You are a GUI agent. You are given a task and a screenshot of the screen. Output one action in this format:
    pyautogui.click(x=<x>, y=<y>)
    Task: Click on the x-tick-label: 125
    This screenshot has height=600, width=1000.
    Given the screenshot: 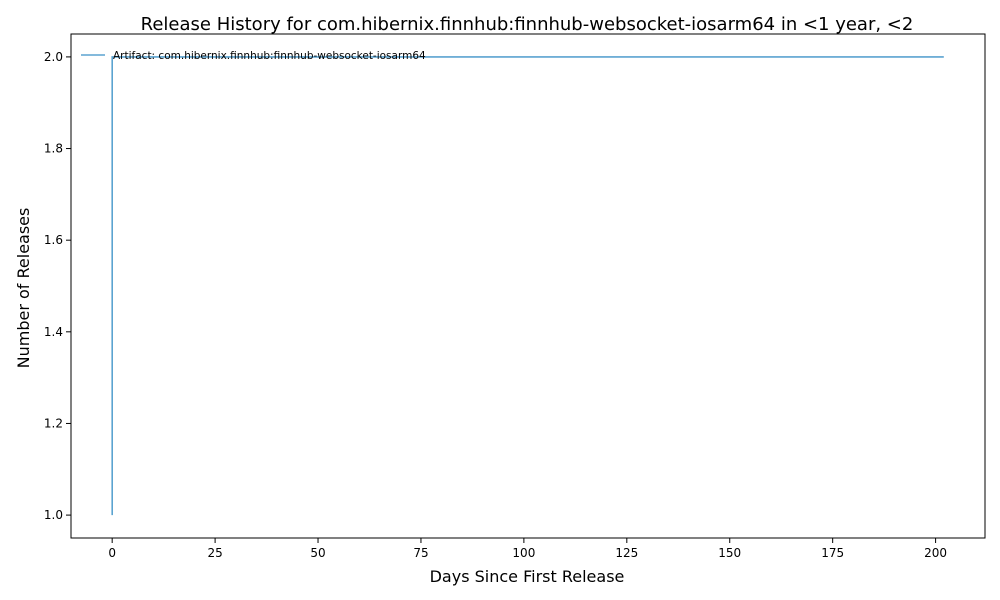 What is the action you would take?
    pyautogui.click(x=626, y=553)
    